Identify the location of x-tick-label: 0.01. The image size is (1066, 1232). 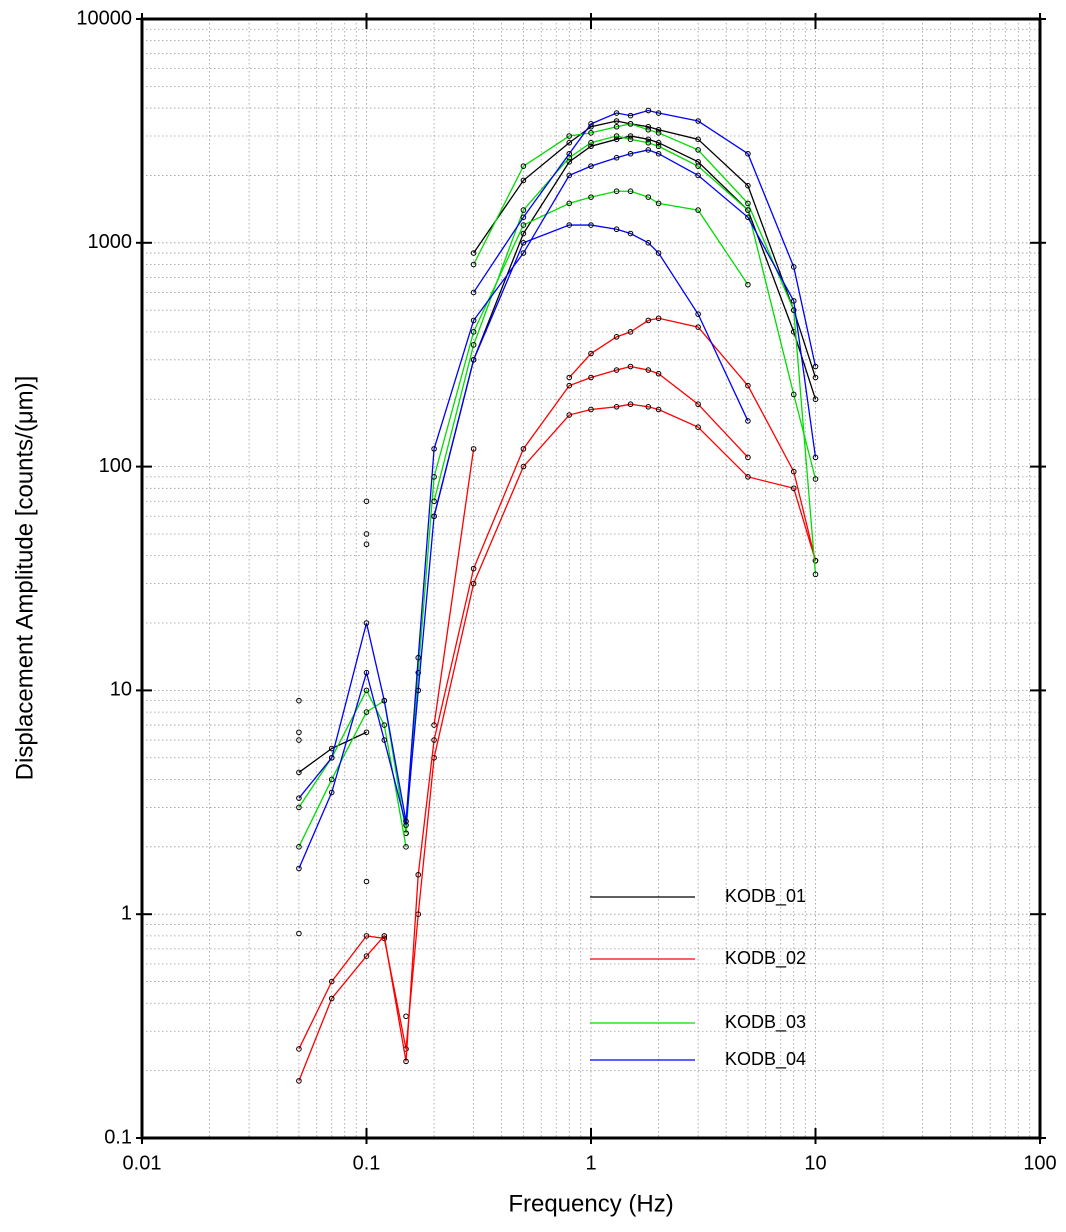
(142, 1163).